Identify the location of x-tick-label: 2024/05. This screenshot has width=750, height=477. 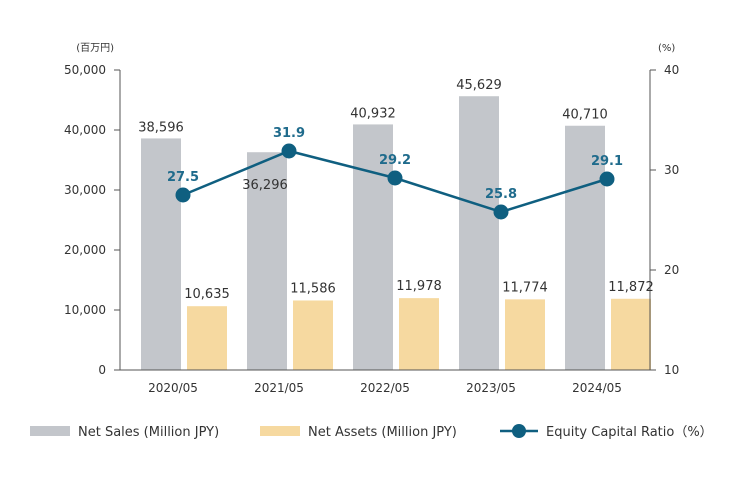
(597, 388).